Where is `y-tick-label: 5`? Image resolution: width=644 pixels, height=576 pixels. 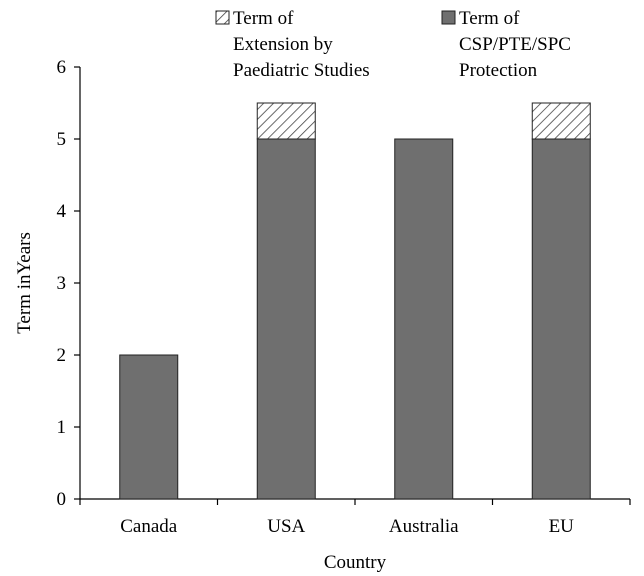 y-tick-label: 5 is located at coordinates (62, 139).